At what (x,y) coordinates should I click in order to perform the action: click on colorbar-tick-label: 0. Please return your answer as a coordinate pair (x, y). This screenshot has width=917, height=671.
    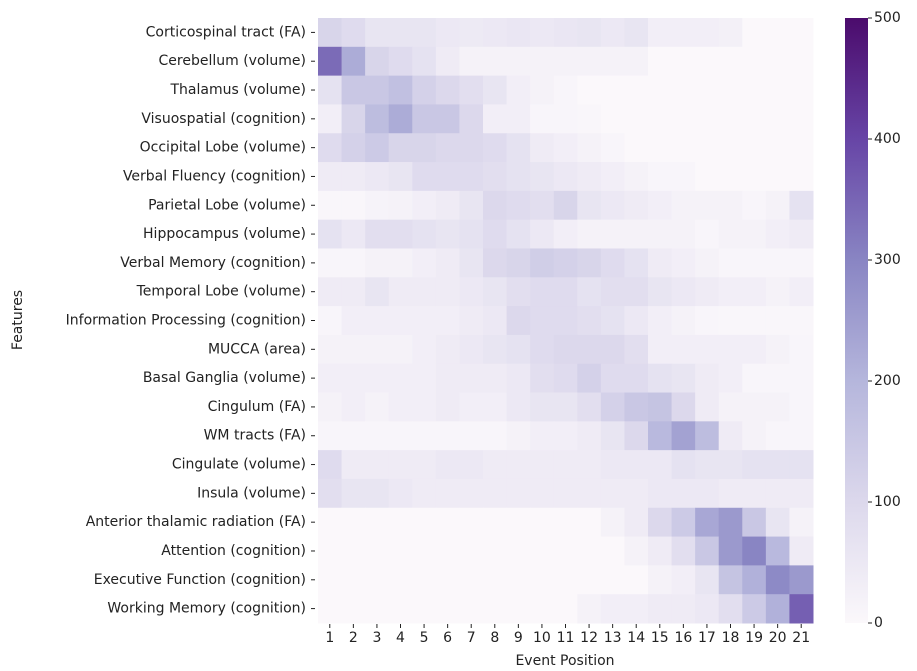
    Looking at the image, I should click on (878, 623).